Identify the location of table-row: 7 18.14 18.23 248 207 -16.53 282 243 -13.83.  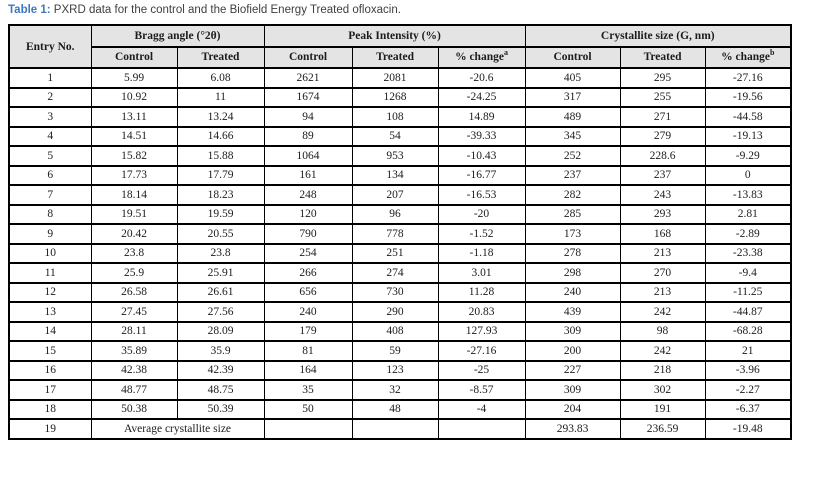
(400, 195).